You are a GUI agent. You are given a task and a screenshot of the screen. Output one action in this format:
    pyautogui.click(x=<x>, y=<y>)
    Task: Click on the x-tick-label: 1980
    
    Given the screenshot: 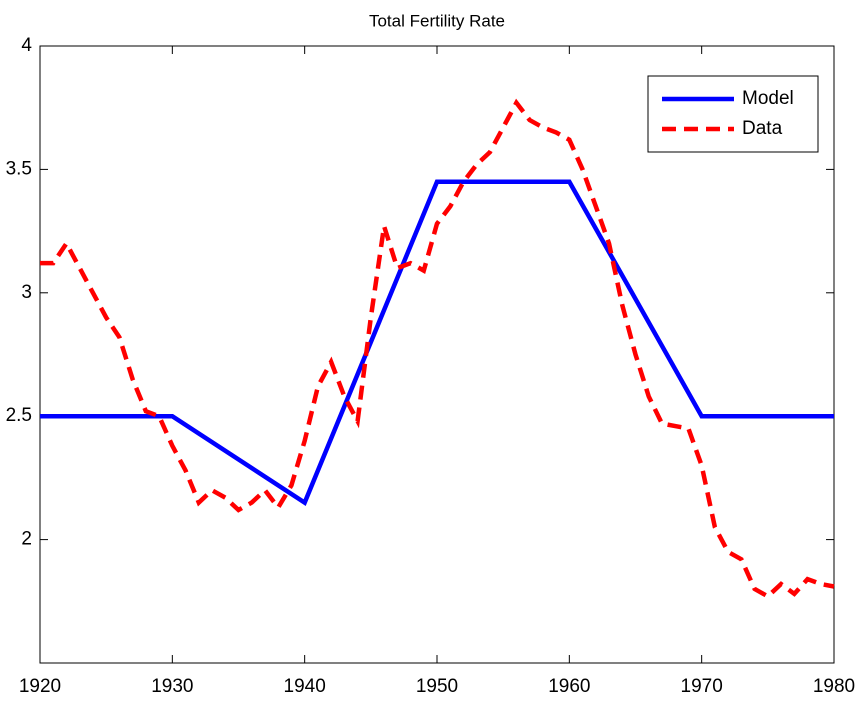 What is the action you would take?
    pyautogui.click(x=834, y=686)
    